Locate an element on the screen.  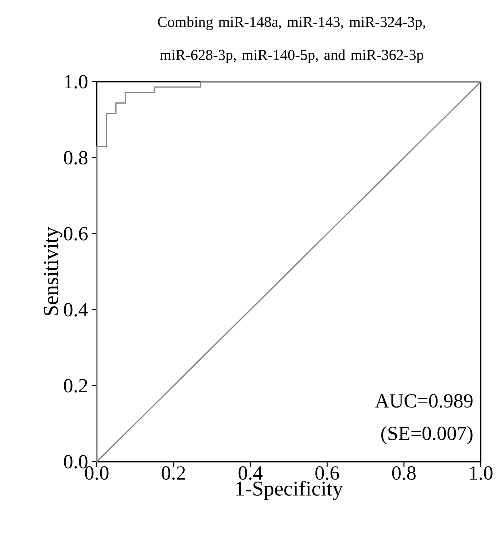
y-axis-title: Sensitivity is located at coordinates (53, 271).